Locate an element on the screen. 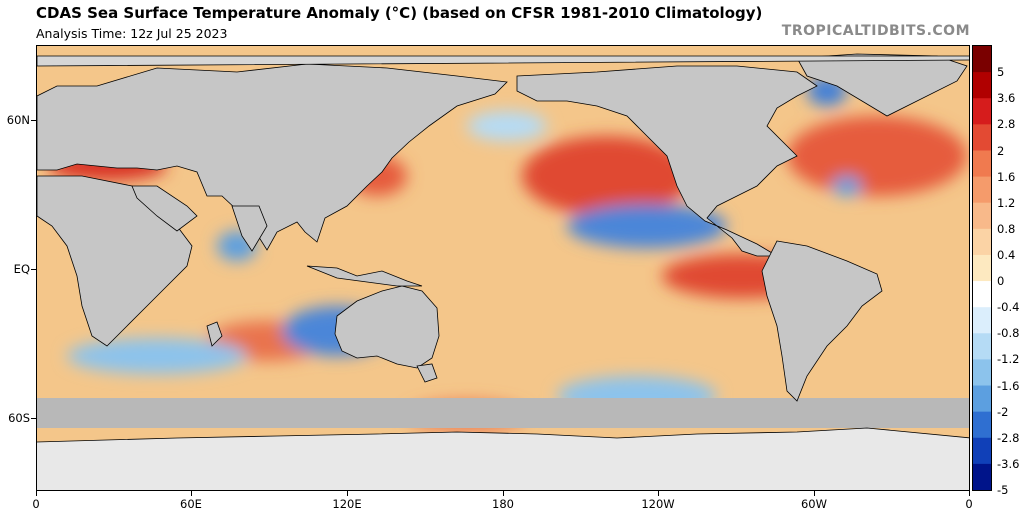 This screenshot has height=512, width=1024. antarctica is located at coordinates (503, 459).